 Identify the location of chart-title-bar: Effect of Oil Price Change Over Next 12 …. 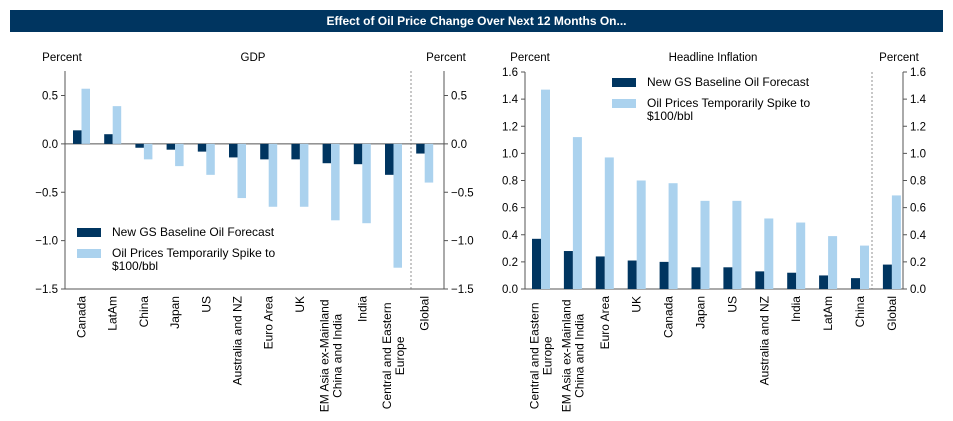
(476, 21).